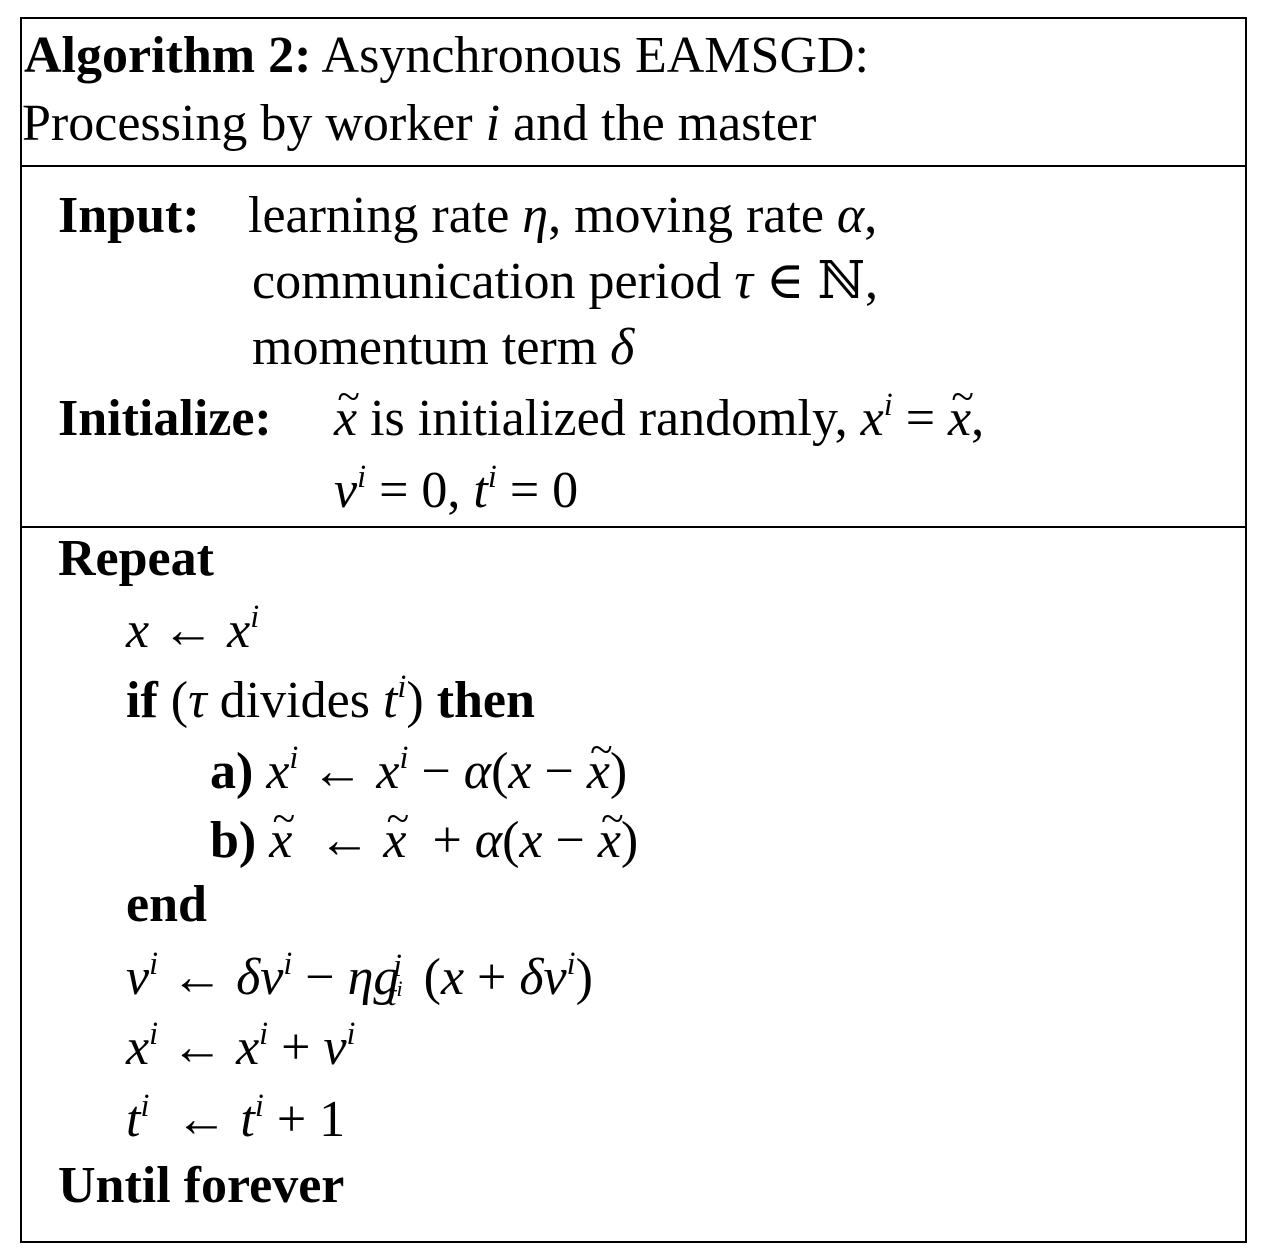 The image size is (1270, 1260). I want to click on if-keyword: if, so click(142, 700).